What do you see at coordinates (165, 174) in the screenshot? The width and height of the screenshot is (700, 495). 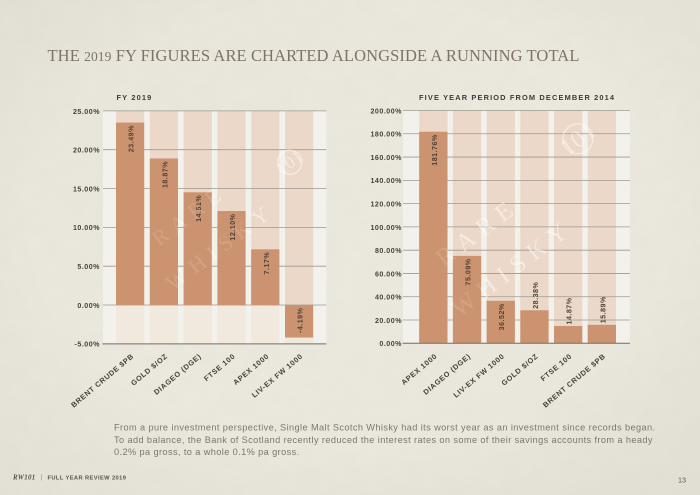 I see `svg-text: 18.87%` at bounding box center [165, 174].